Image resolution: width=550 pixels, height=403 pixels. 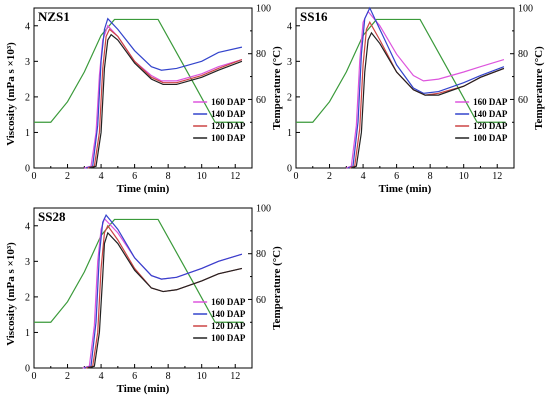 What do you see at coordinates (314, 16) in the screenshot?
I see `panel-label: SS16` at bounding box center [314, 16].